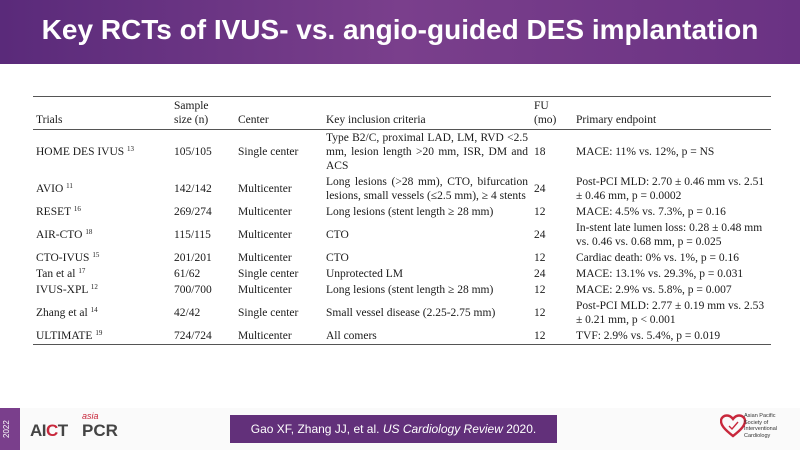 Image resolution: width=800 pixels, height=450 pixels. What do you see at coordinates (654, 290) in the screenshot?
I see `primary-endpoint: MACE: 2.9% vs. 5.8%, p = 0.007` at bounding box center [654, 290].